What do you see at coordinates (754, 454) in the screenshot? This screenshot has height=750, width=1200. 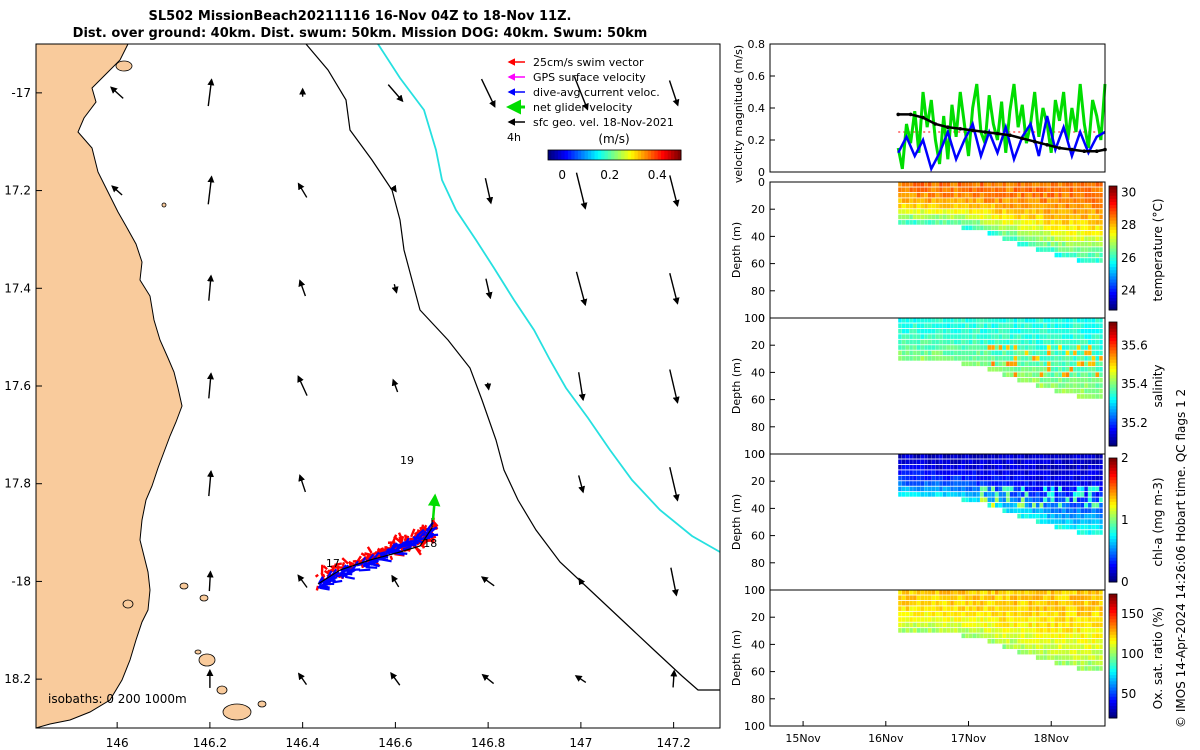 I see `depth-tick-label: 100` at bounding box center [754, 454].